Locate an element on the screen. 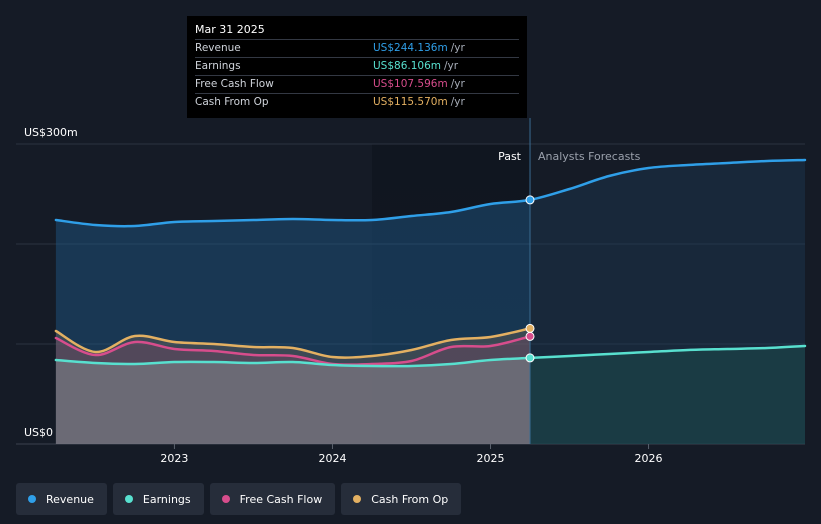  tooltip-label: Earnings is located at coordinates (218, 66).